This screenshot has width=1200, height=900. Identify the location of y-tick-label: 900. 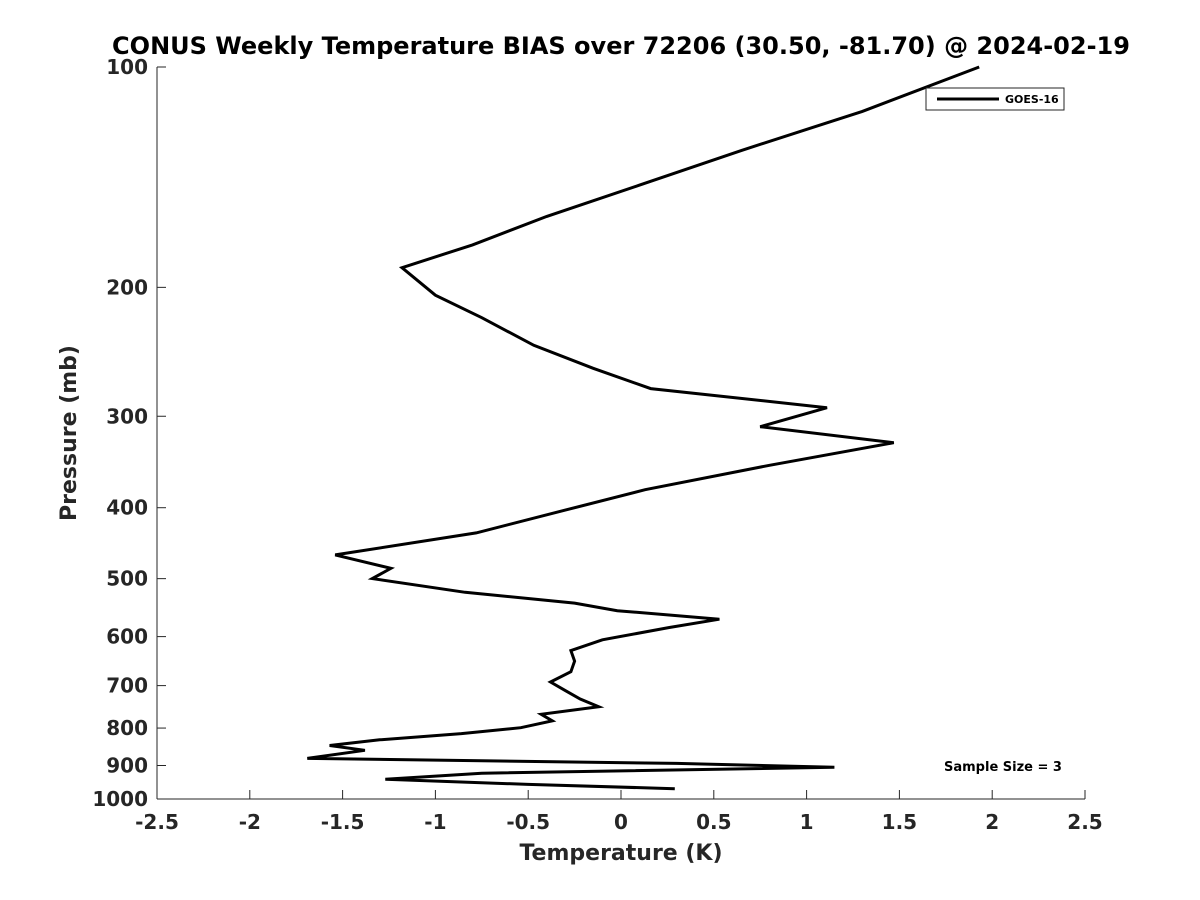
(127, 766).